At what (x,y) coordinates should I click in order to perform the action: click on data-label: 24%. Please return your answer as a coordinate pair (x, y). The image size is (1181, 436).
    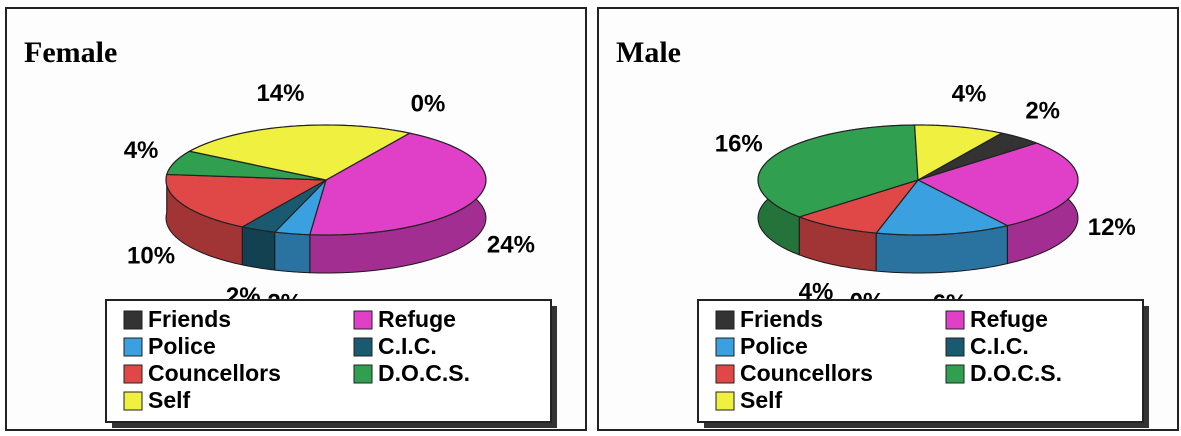
    Looking at the image, I should click on (511, 244).